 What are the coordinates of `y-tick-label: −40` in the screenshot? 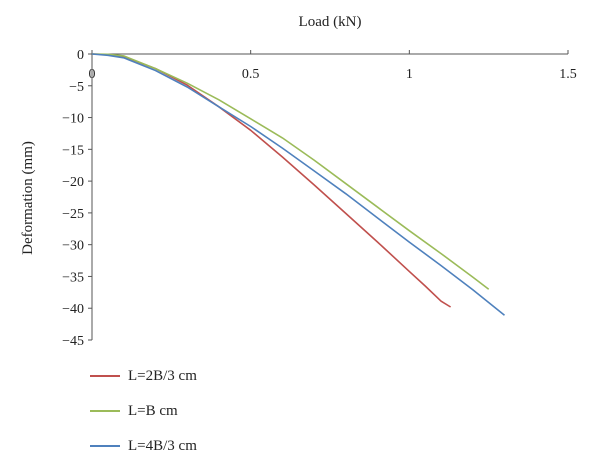 It's located at (73, 309).